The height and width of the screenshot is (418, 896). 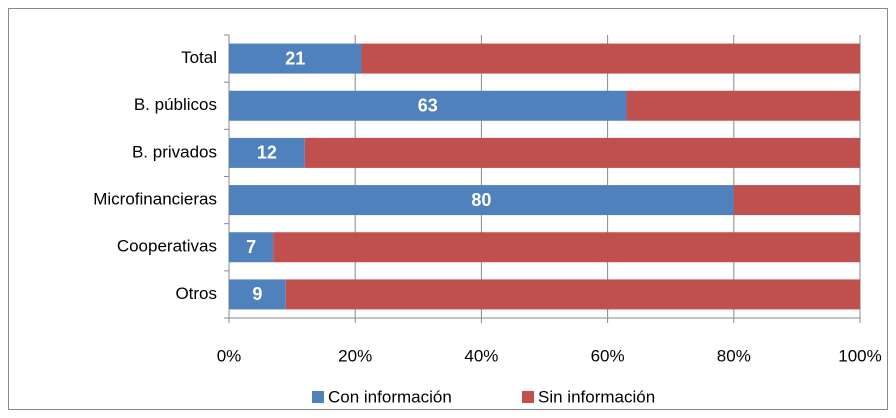 I want to click on x-tick-label: 100%, so click(x=859, y=355).